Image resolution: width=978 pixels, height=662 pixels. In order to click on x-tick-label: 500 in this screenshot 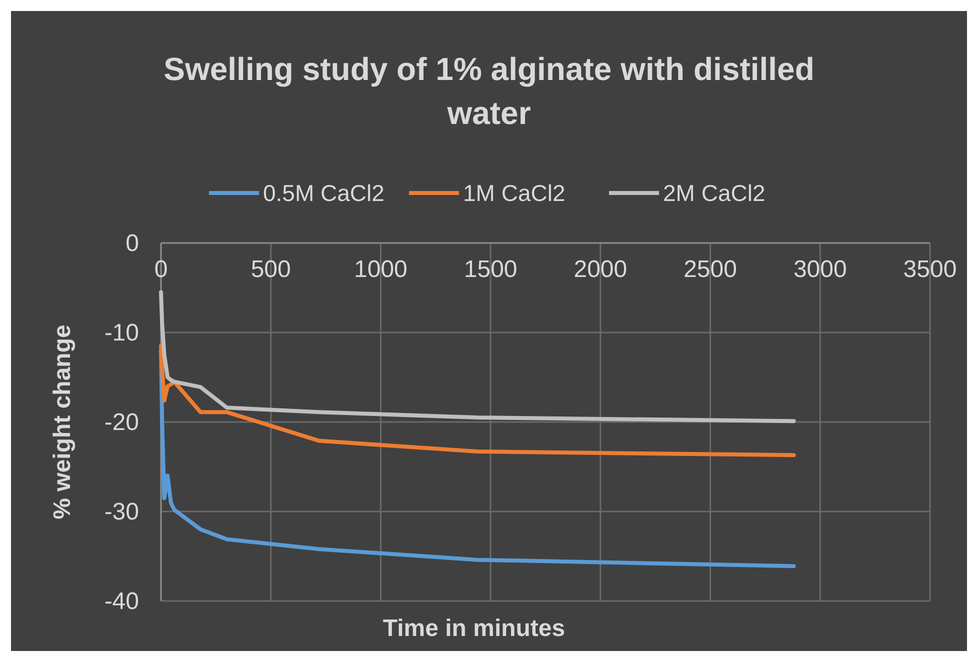, I will do `click(270, 269)`.